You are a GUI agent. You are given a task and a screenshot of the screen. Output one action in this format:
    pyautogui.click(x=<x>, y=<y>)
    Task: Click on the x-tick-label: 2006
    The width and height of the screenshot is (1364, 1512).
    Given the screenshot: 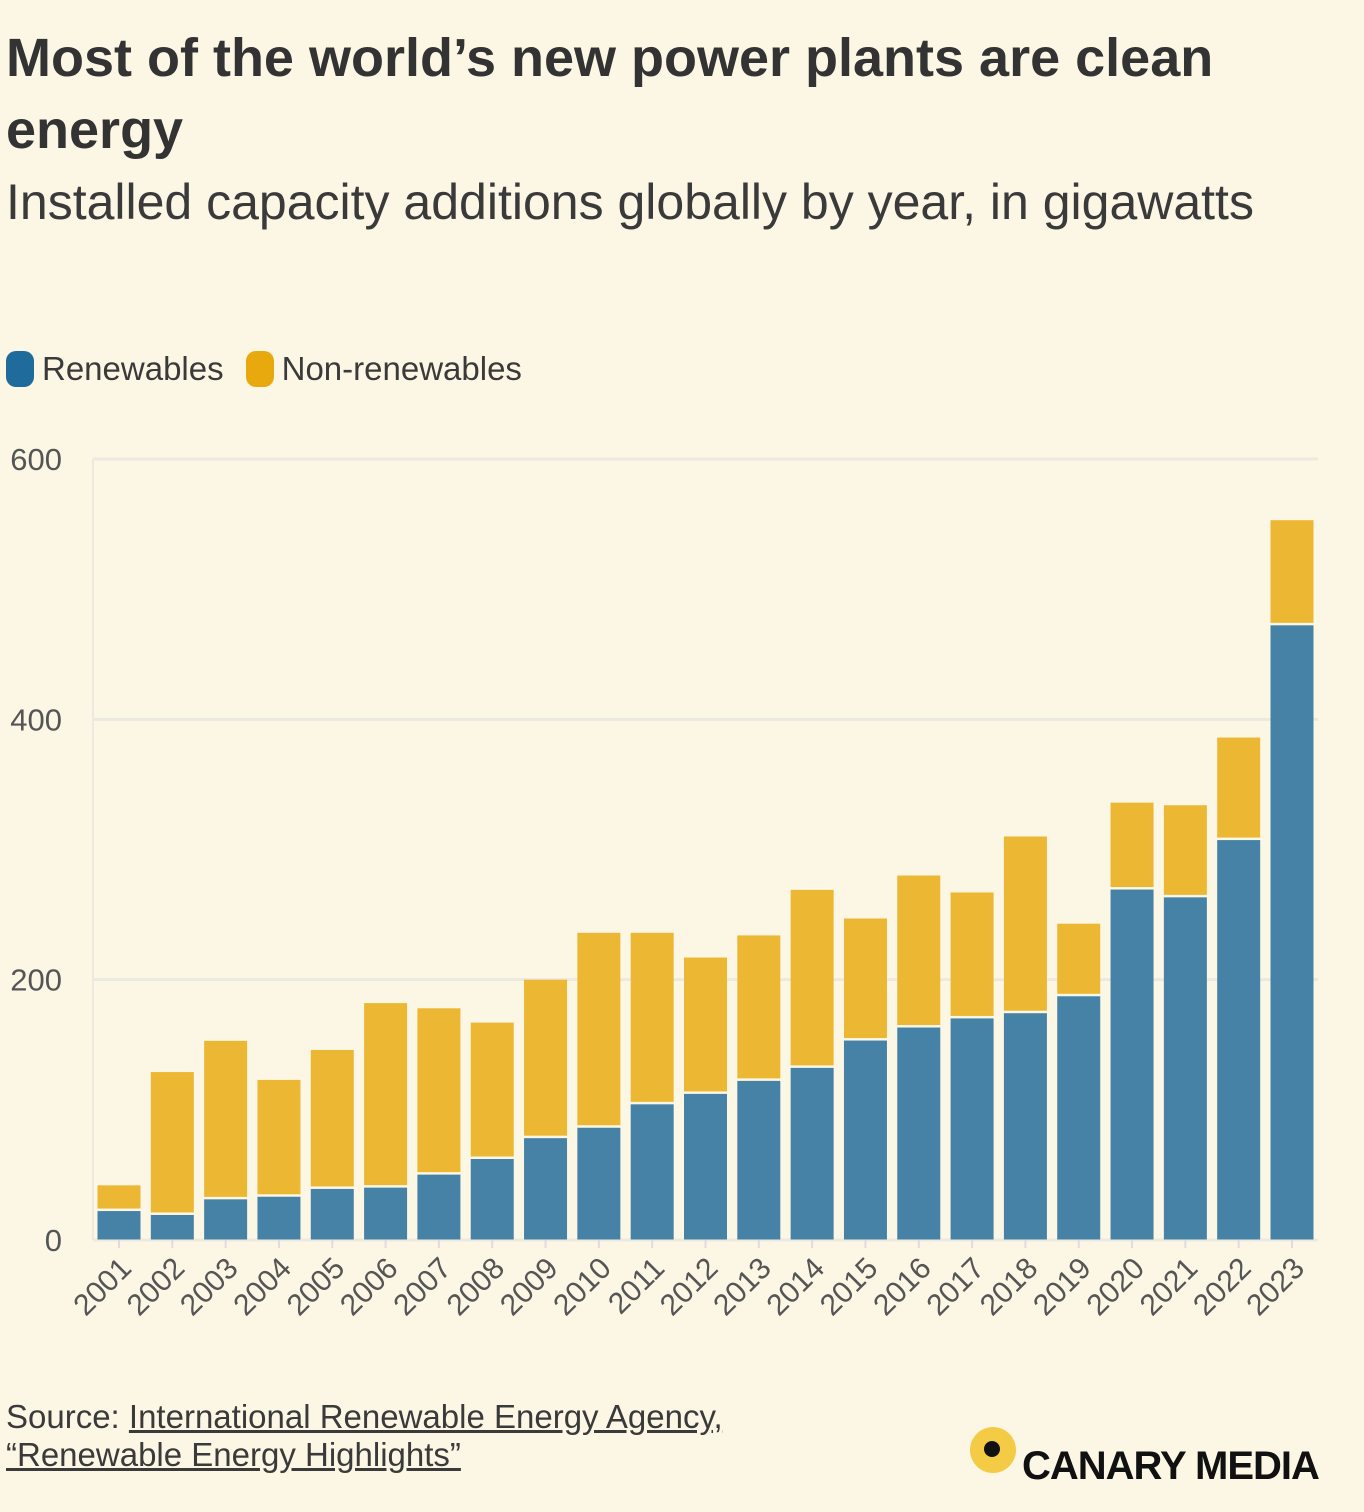 What is the action you would take?
    pyautogui.click(x=369, y=1287)
    